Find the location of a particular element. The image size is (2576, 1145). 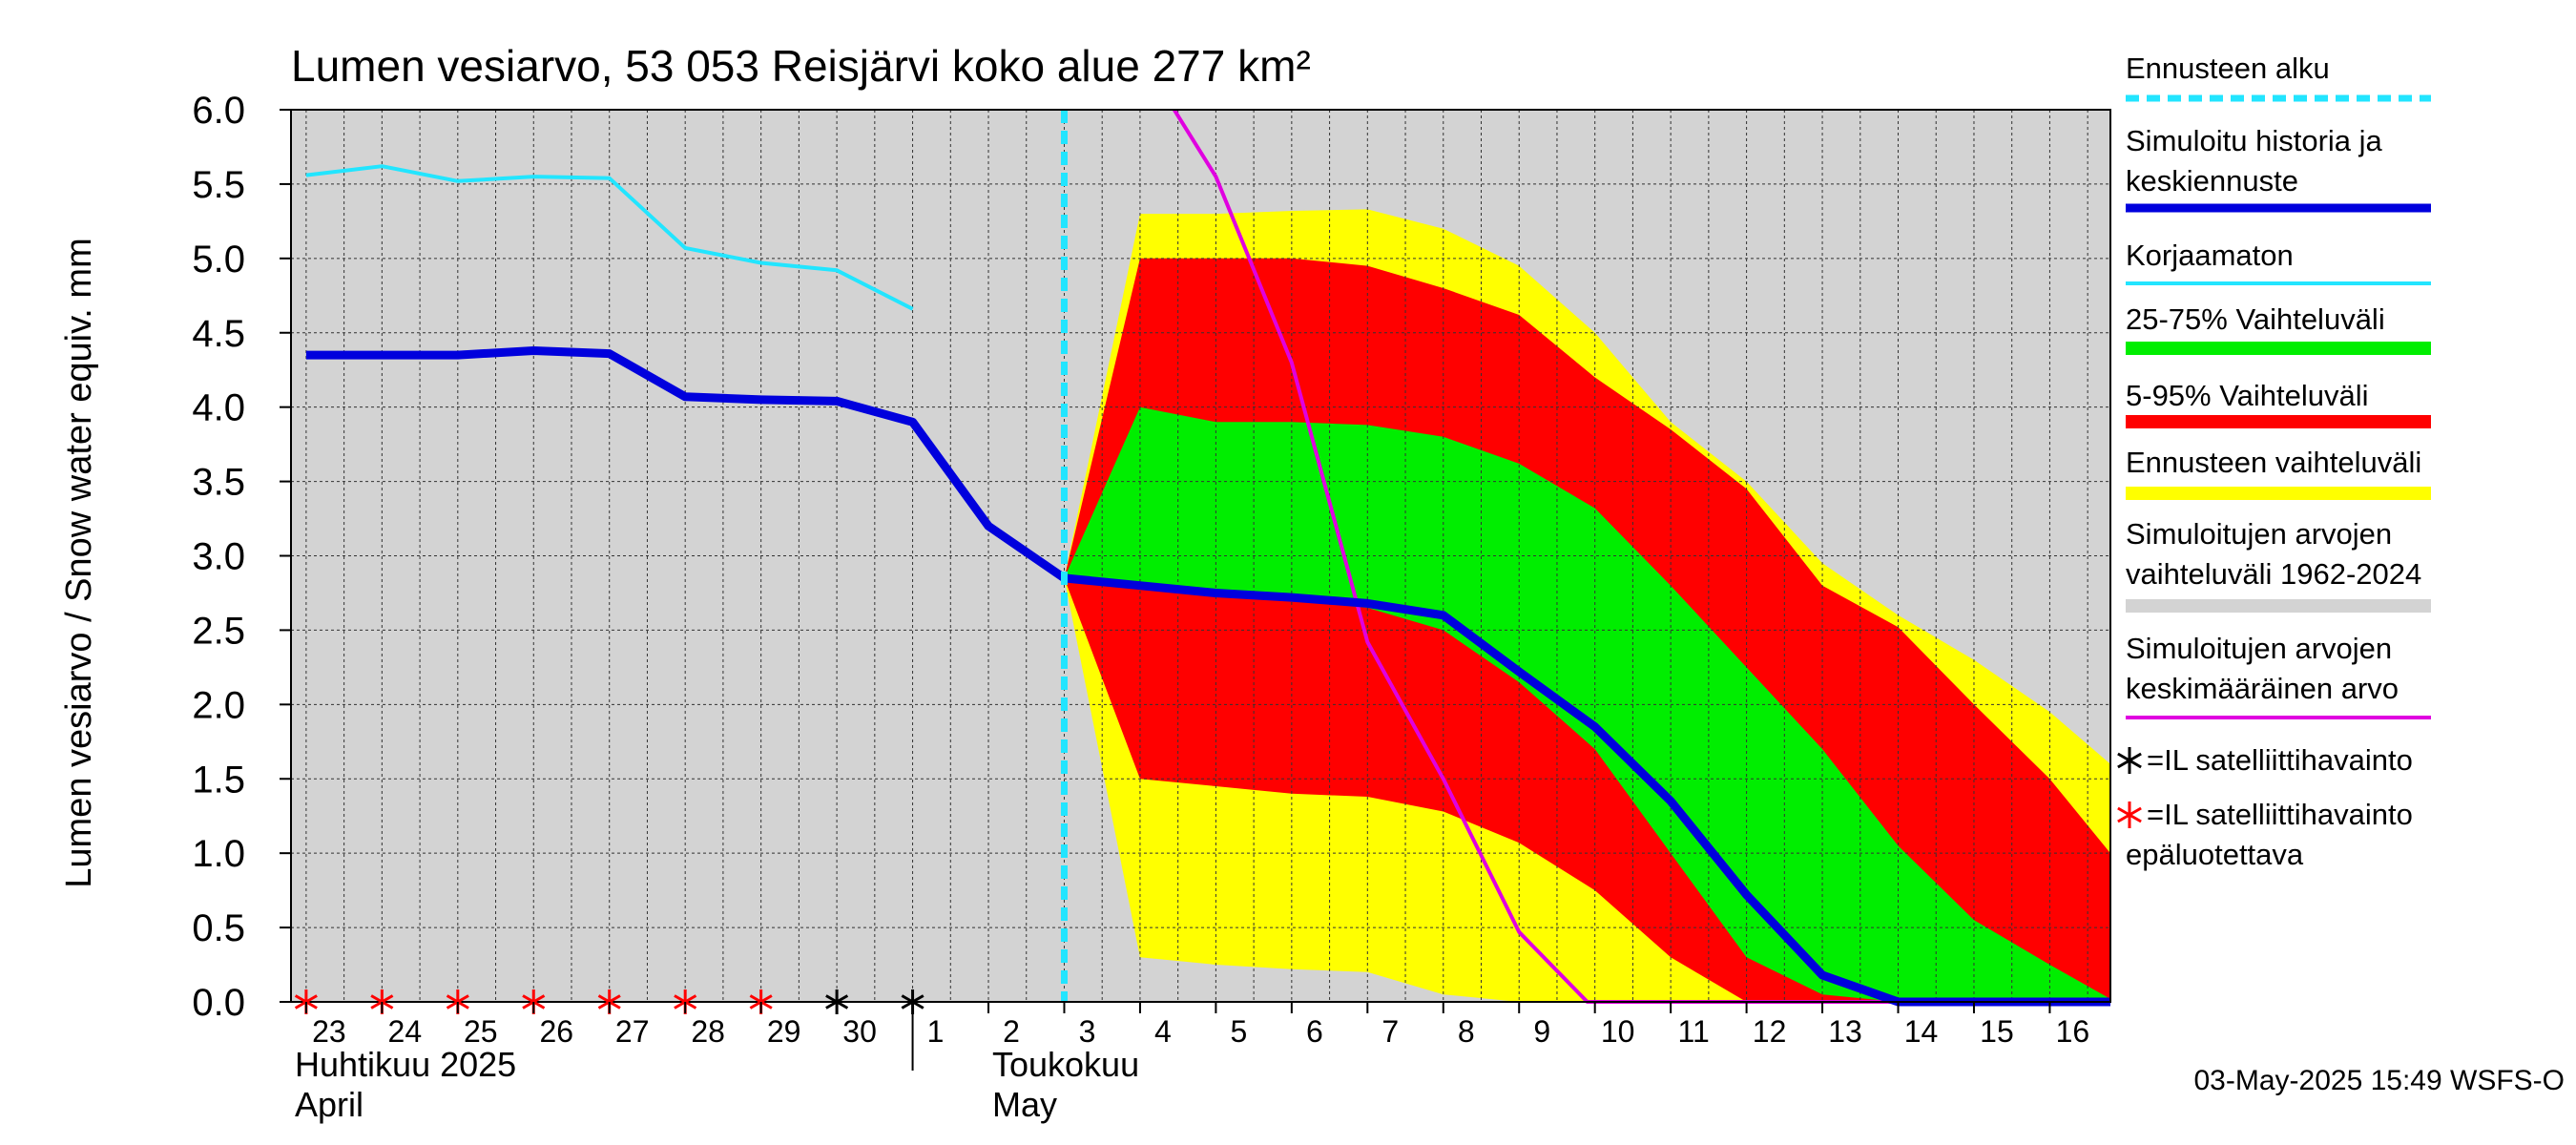

legend-marker-item: =IL satelliittihavainto epäluotettava is located at coordinates (2265, 834).